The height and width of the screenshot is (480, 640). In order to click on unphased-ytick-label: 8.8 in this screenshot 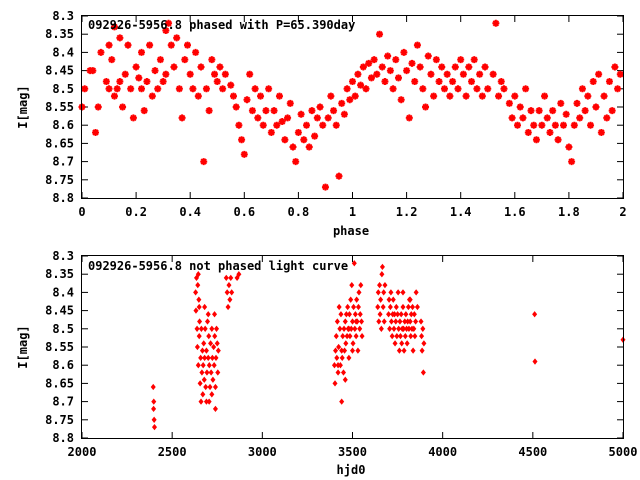, I will do `click(63, 438)`.